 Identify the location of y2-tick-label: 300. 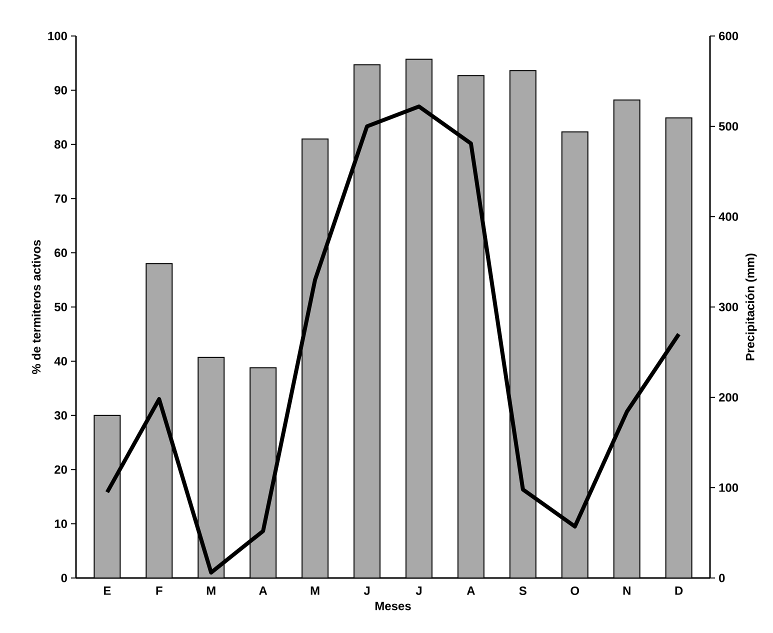
(728, 307).